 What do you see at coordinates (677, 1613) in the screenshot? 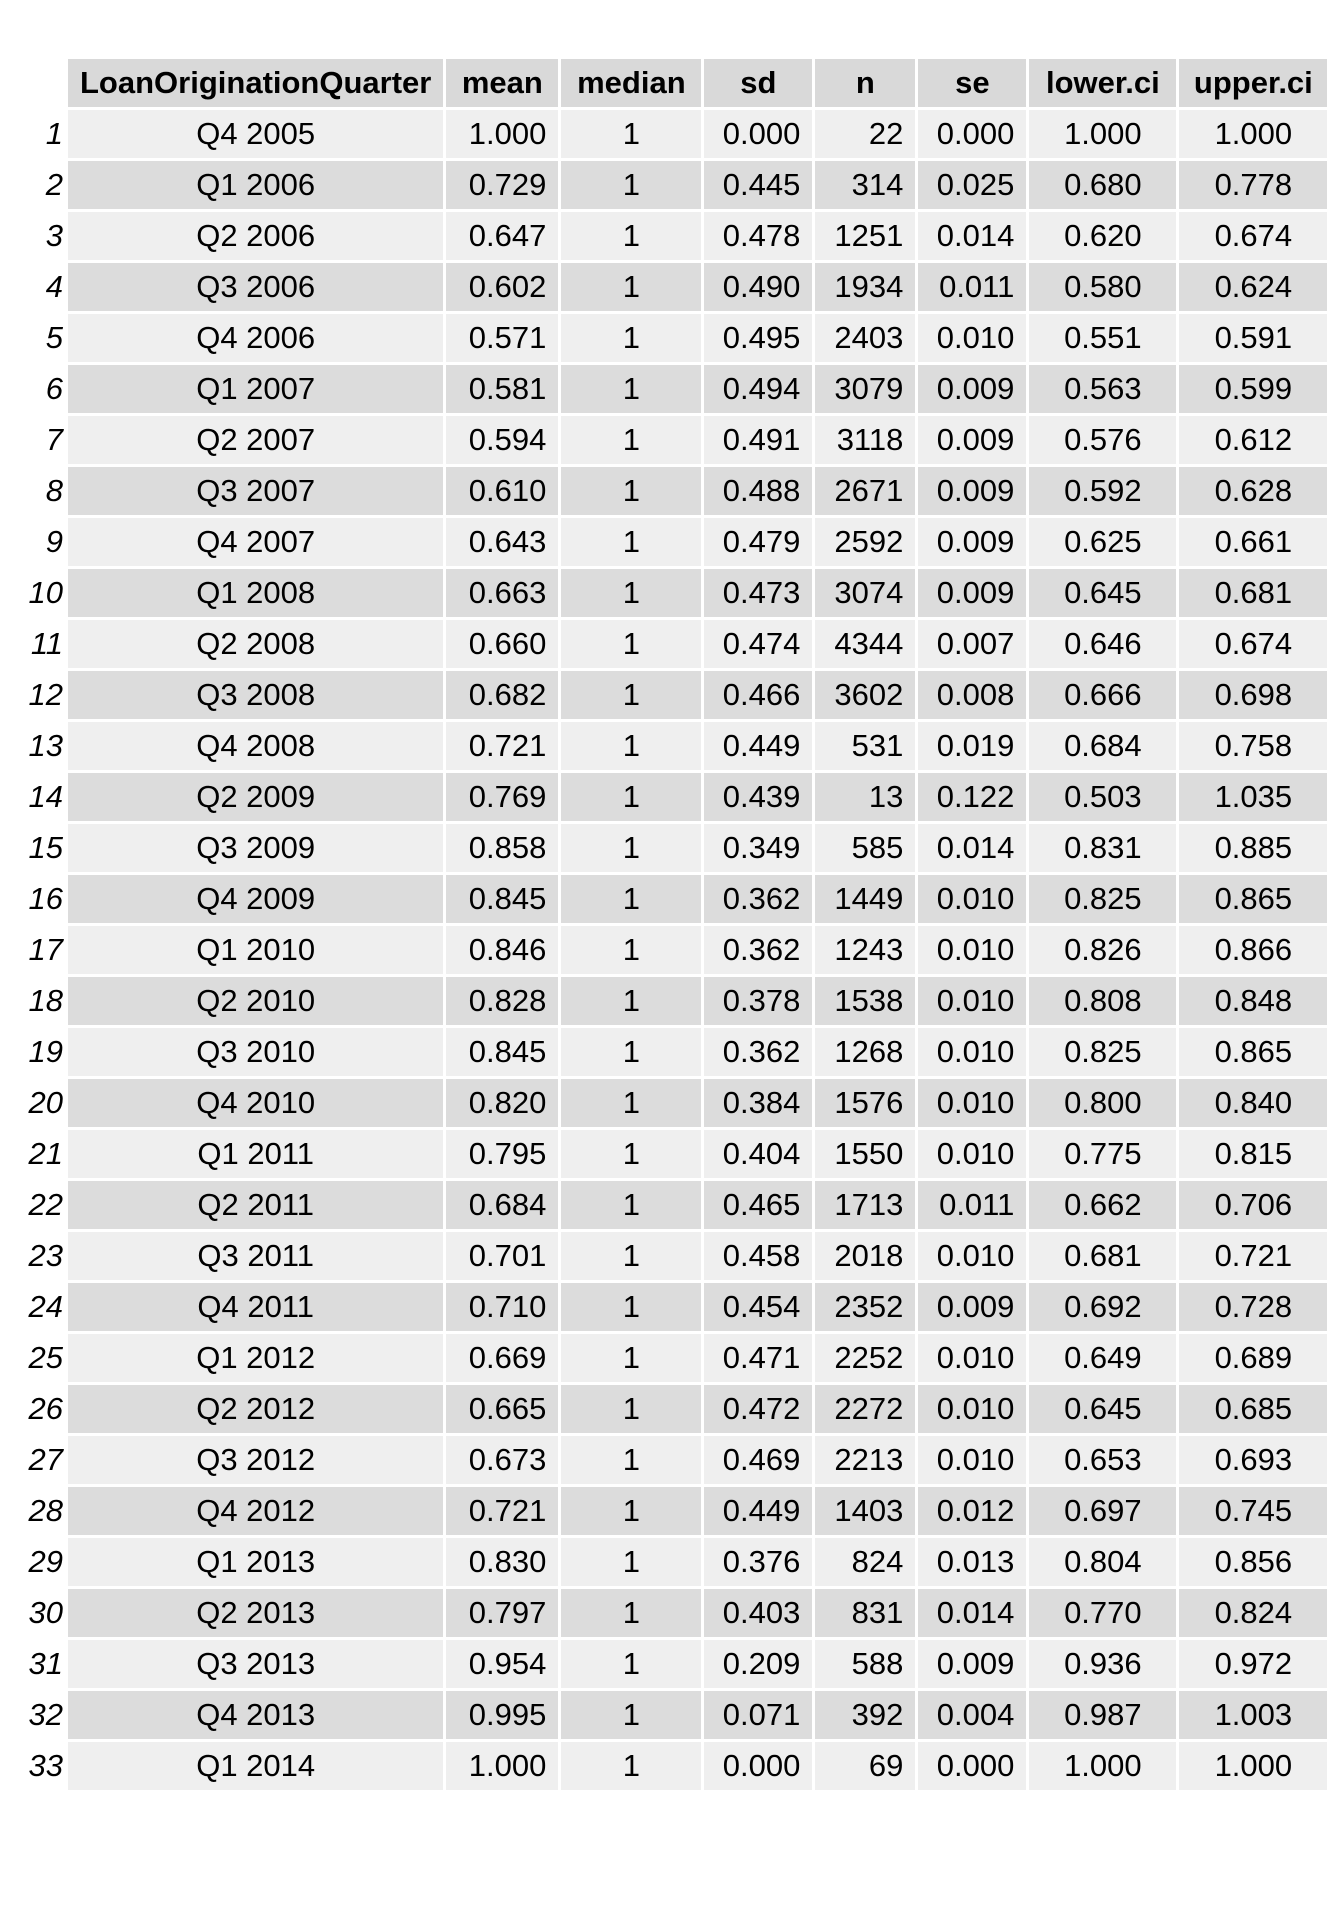
I see `table-row: 30 Q2 2013 0.797 1 0.403 831 0.014 0.770 0.824` at bounding box center [677, 1613].